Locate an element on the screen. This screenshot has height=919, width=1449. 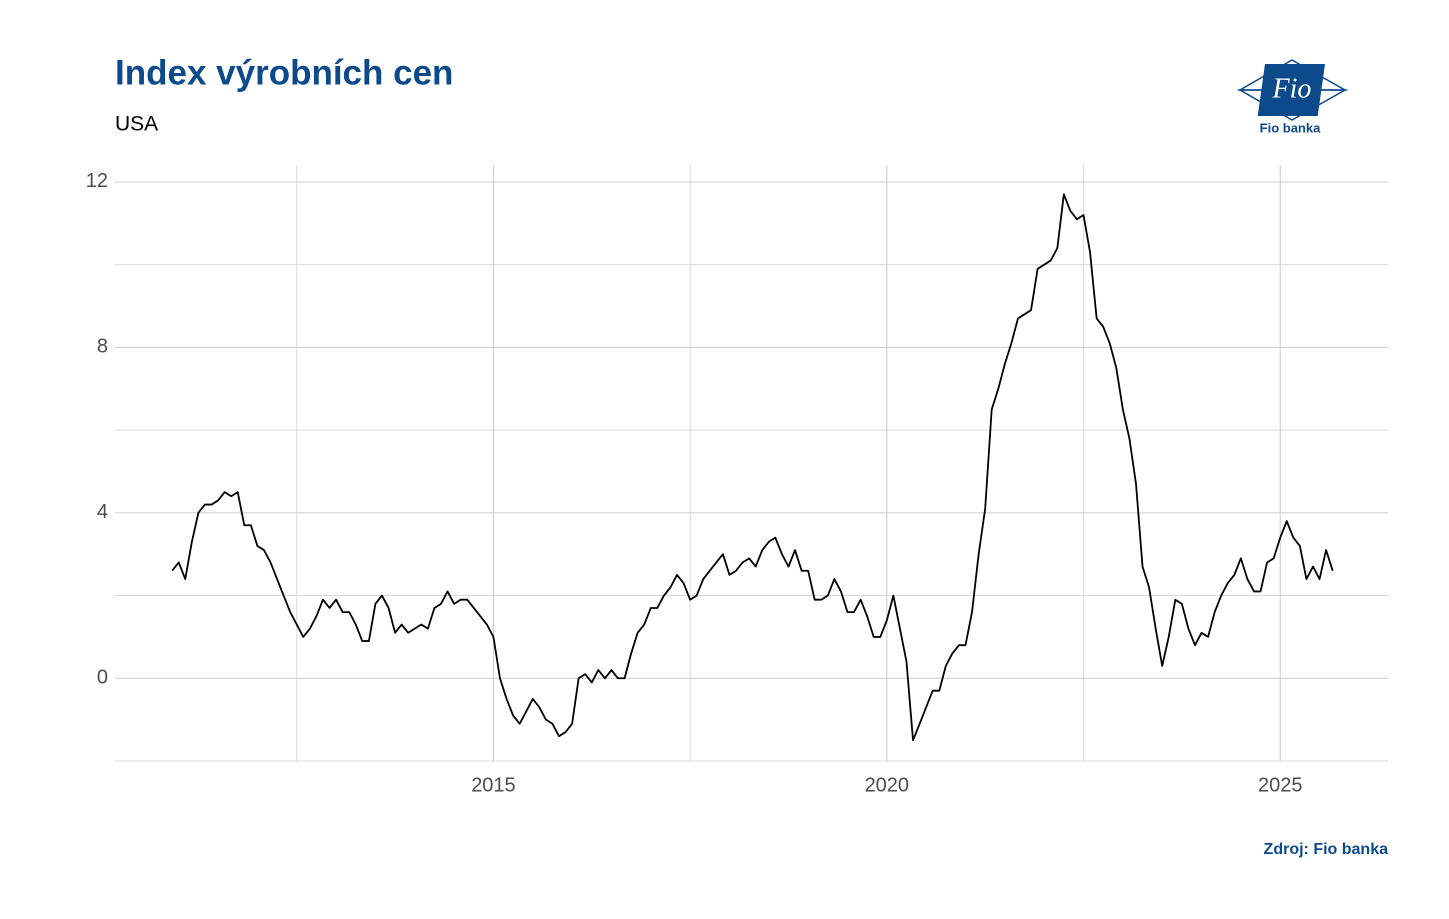
y-tick-label: 8 is located at coordinates (102, 347).